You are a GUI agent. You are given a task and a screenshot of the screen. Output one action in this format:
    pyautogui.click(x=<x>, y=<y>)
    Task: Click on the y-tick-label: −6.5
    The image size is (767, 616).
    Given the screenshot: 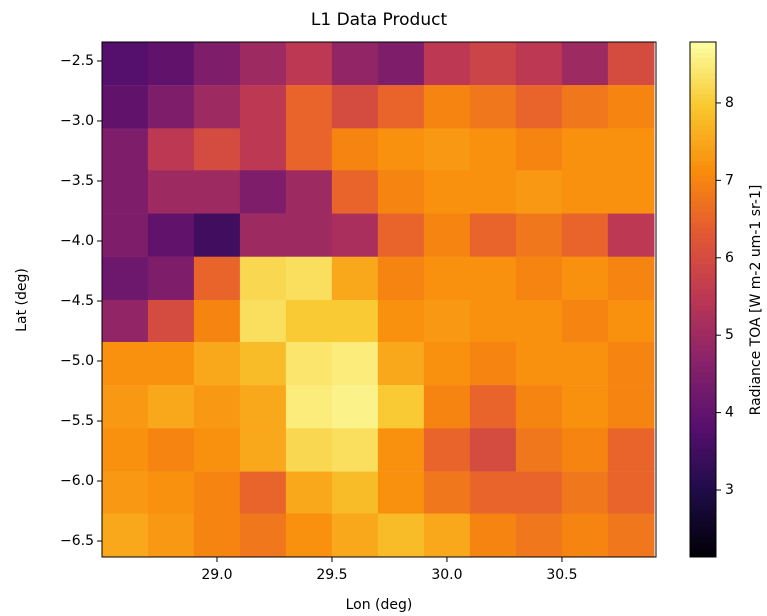 What is the action you would take?
    pyautogui.click(x=77, y=541)
    